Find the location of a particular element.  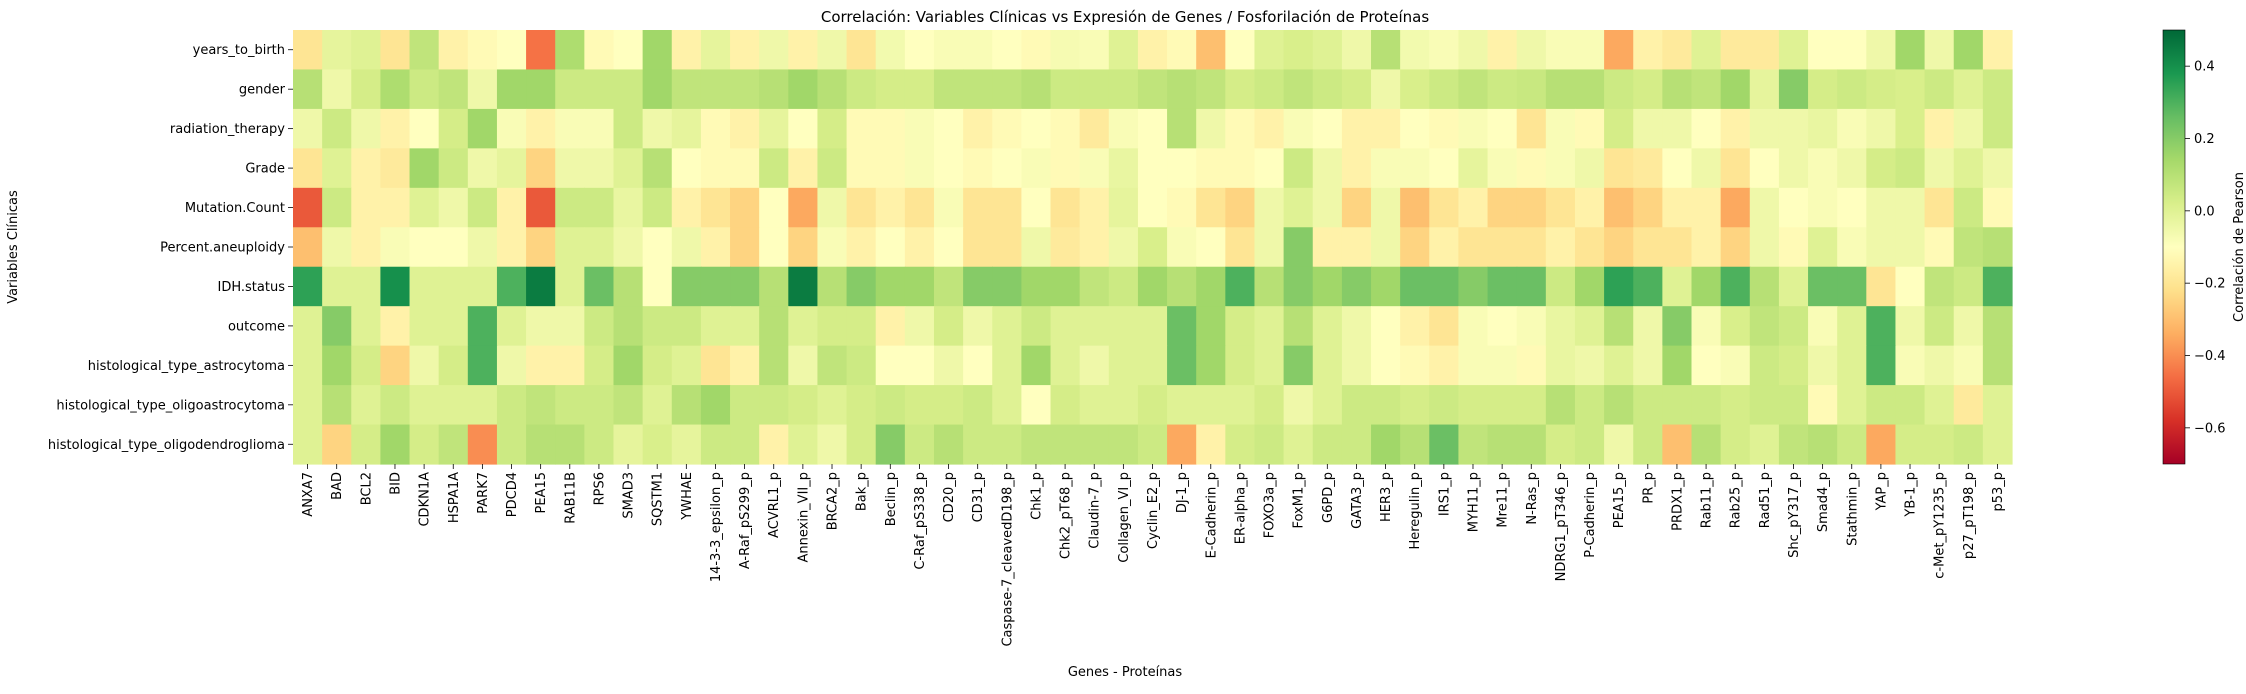

x-tick-label: Heregulin_p is located at coordinates (1415, 511).